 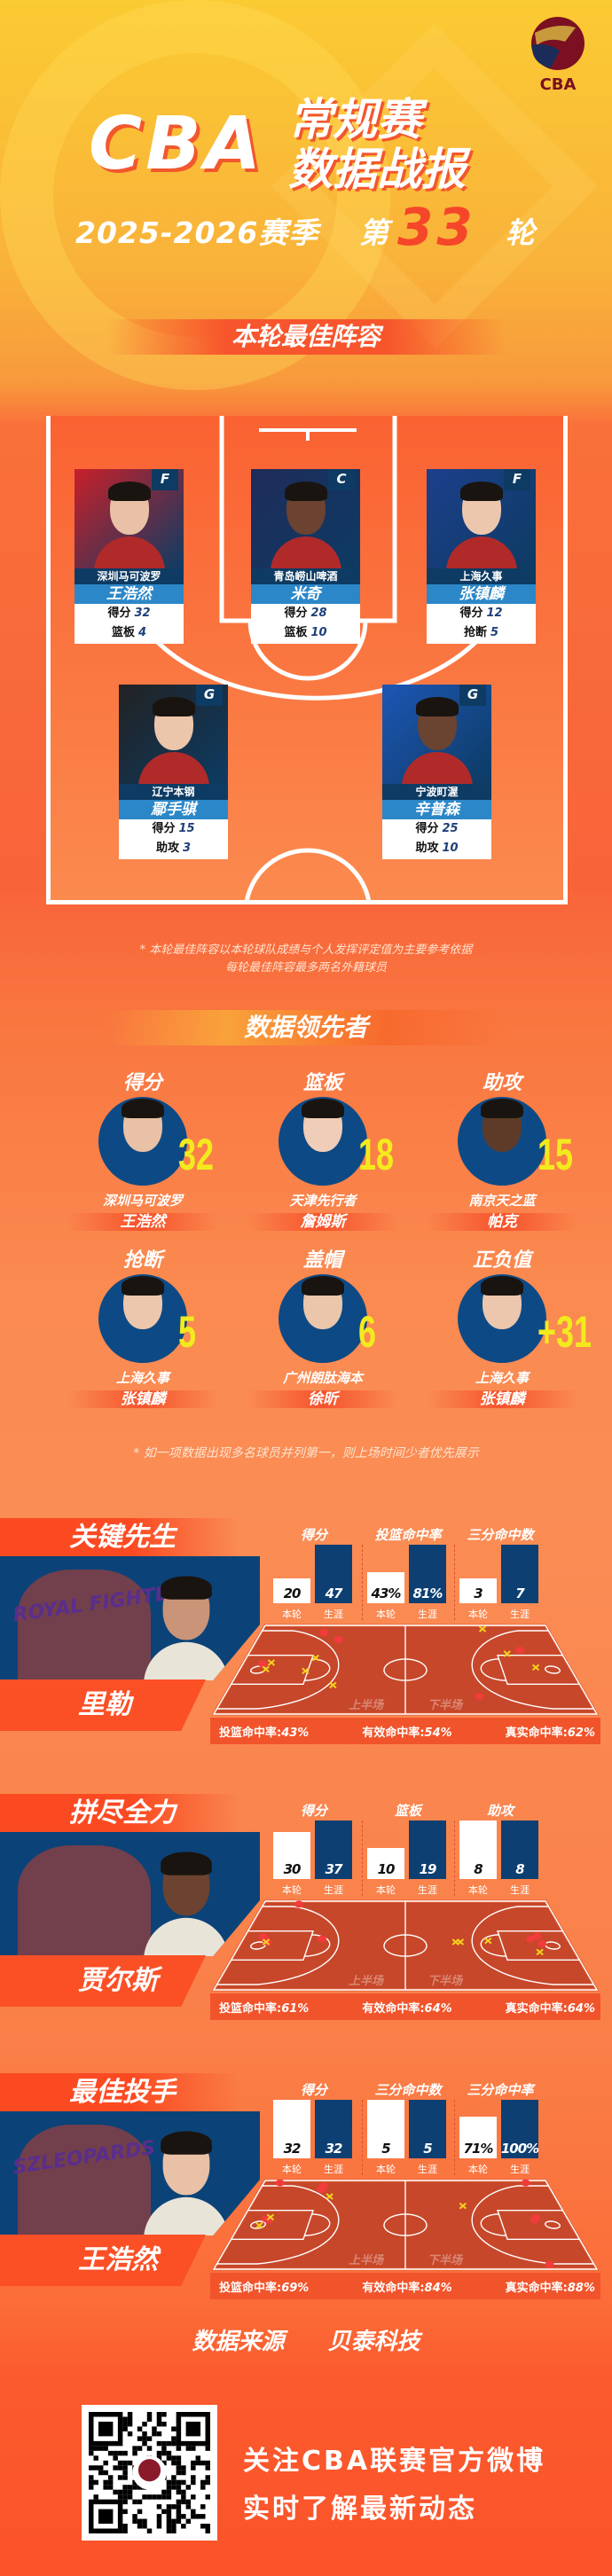 I want to click on player-team: 上海久事, so click(x=481, y=576).